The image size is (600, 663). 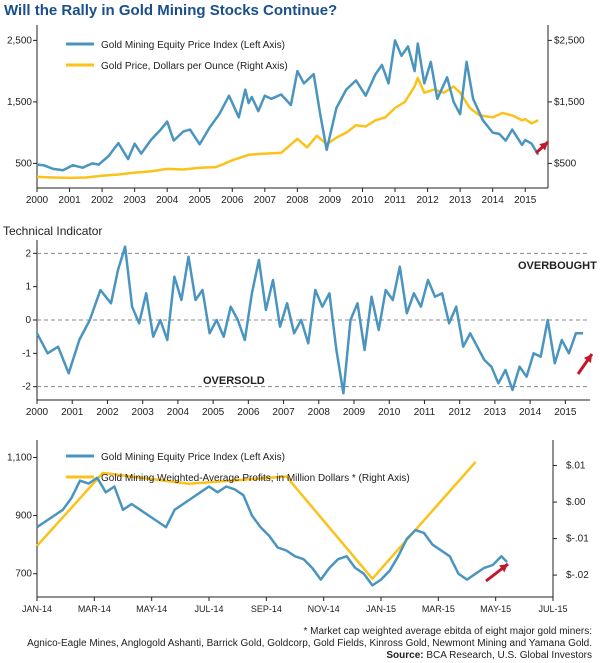 I want to click on y-tick-label: -2, so click(x=26, y=387).